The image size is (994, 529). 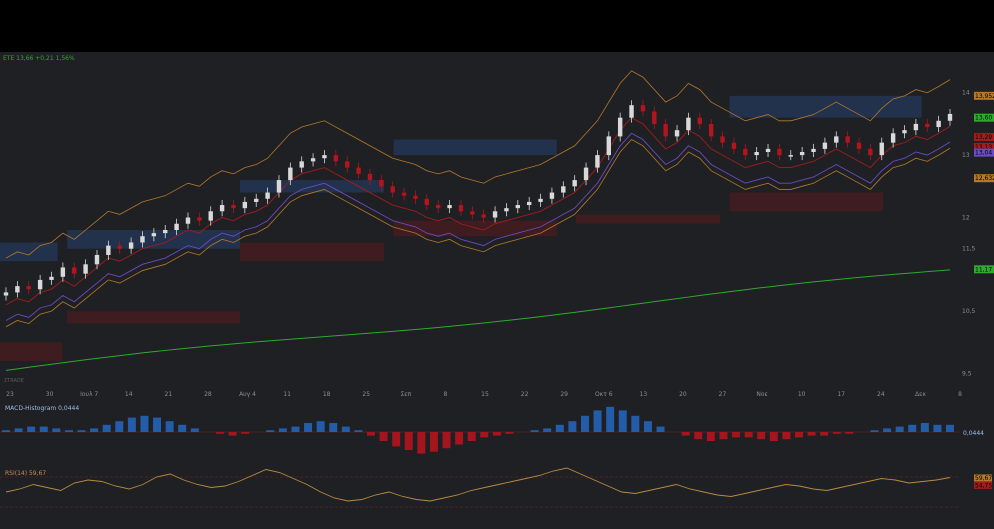 What do you see at coordinates (802, 394) in the screenshot?
I see `x-tick-20: 10` at bounding box center [802, 394].